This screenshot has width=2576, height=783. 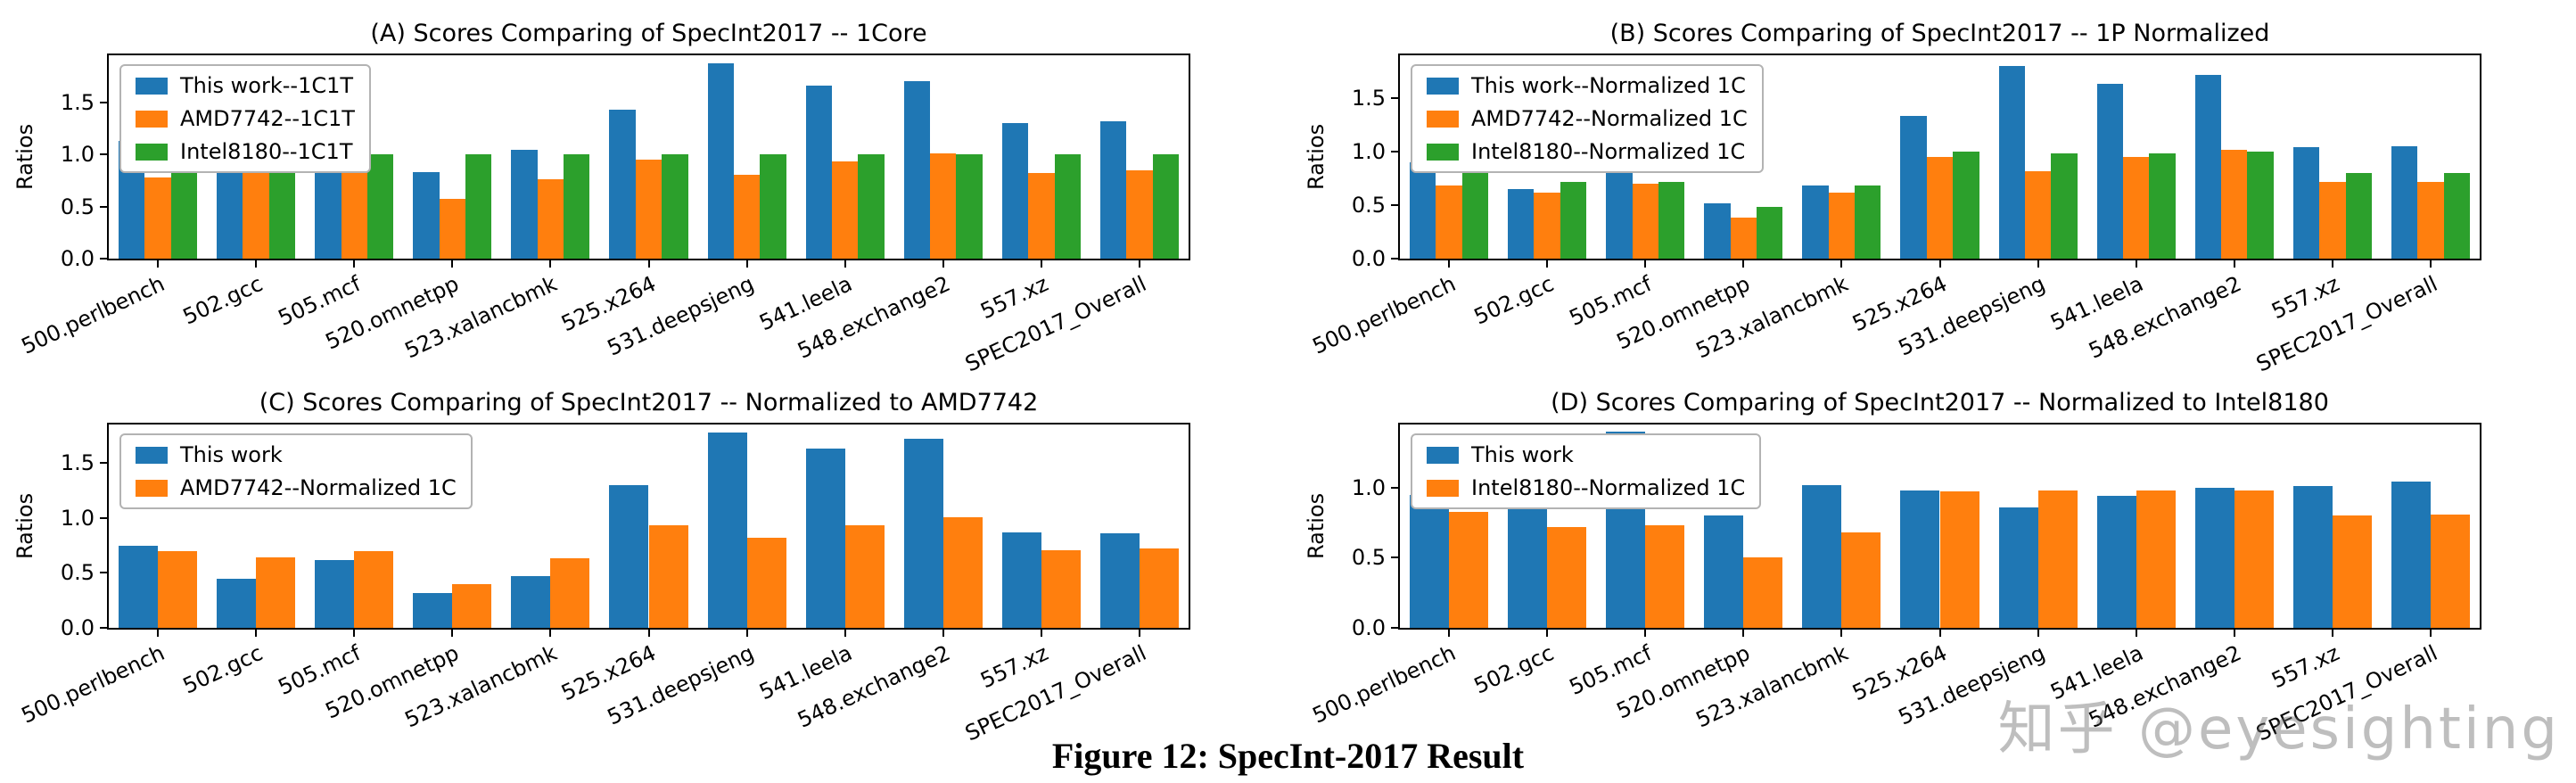 I want to click on legend-label: This work--Normalized 1C, so click(x=1608, y=85).